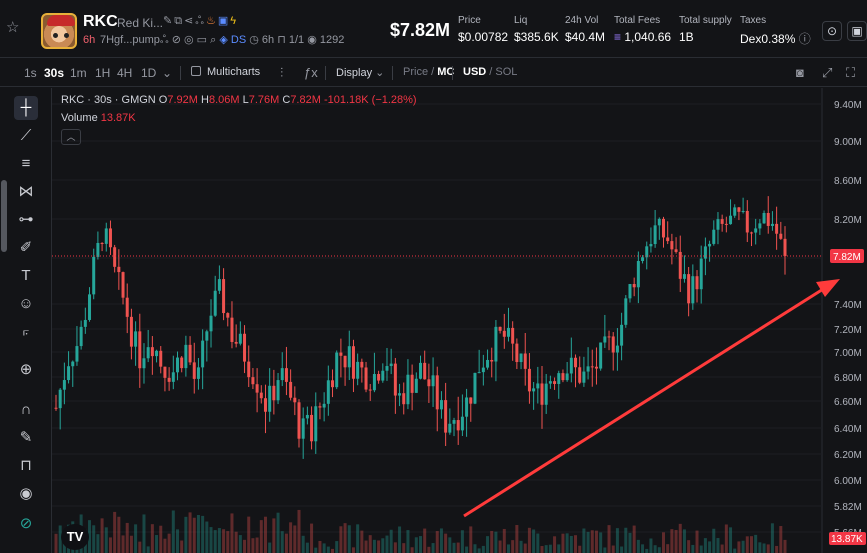 The width and height of the screenshot is (867, 553). What do you see at coordinates (800, 72) in the screenshot?
I see `camera-icon: ◙` at bounding box center [800, 72].